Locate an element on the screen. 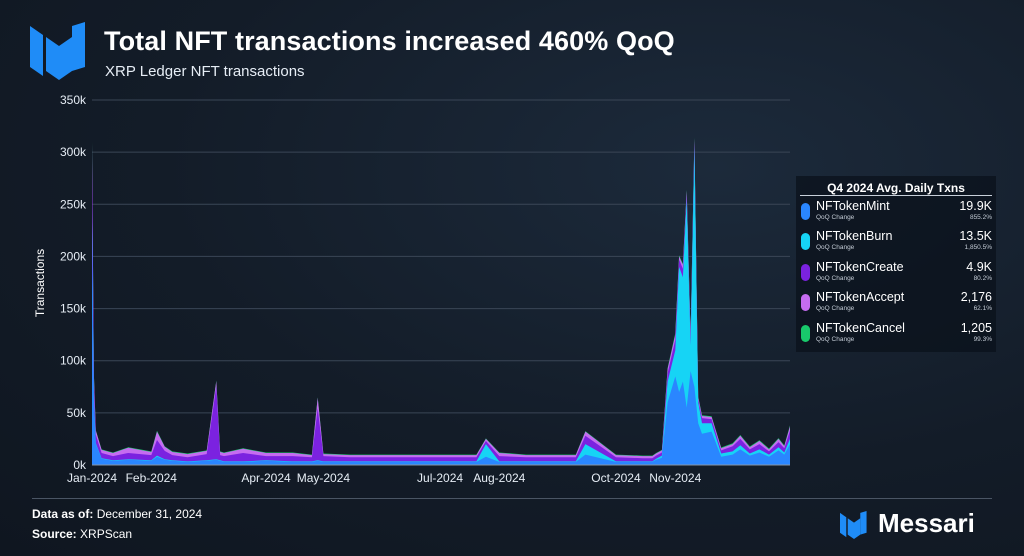  legend-change: 99.3% is located at coordinates (982, 339).